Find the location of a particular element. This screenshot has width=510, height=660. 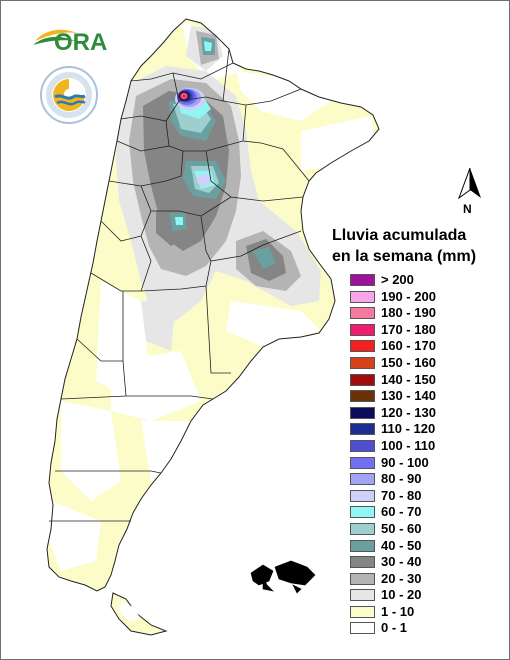

north-label: N is located at coordinates (467, 209).